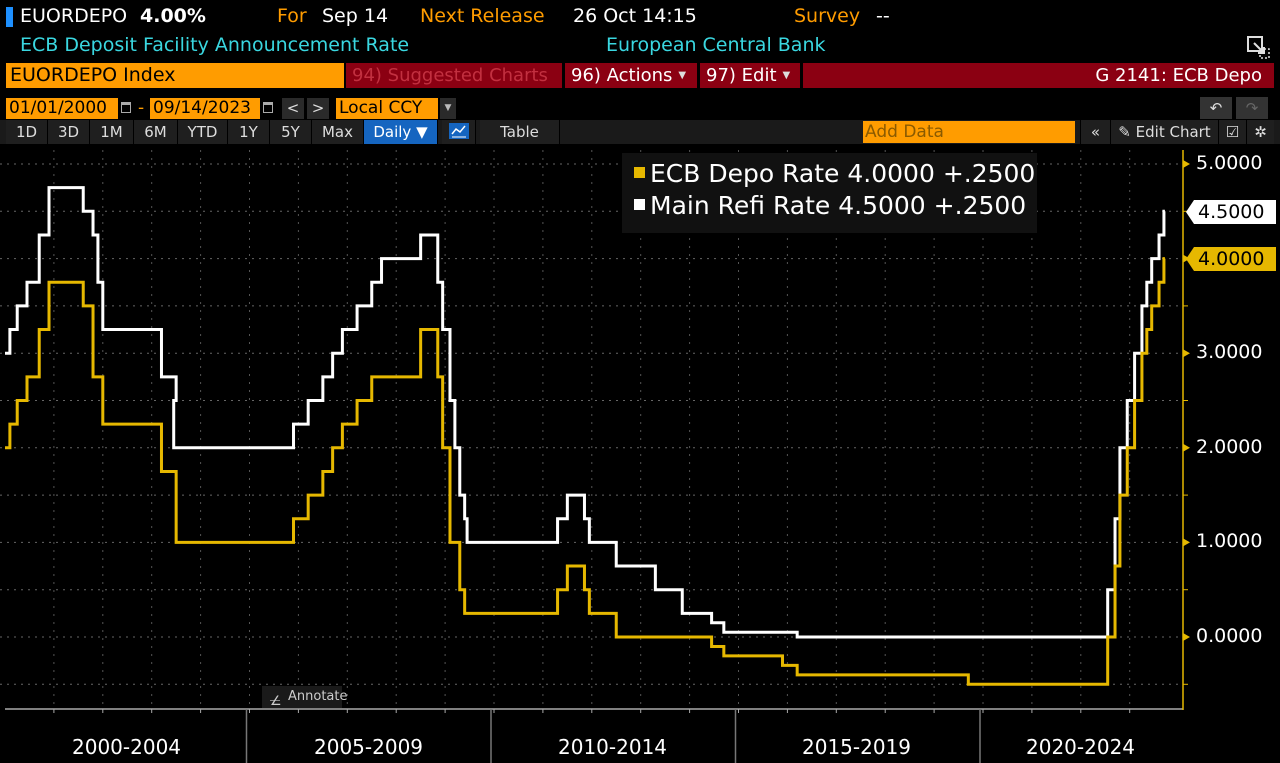 The width and height of the screenshot is (1280, 763). I want to click on end-date-input: 09/14/2023, so click(205, 108).